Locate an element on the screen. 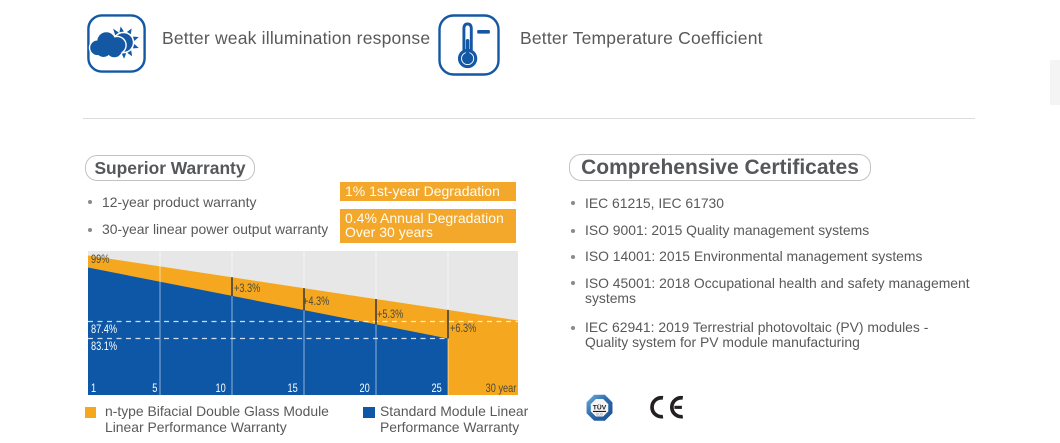  svg-text: TÜV is located at coordinates (600, 407).